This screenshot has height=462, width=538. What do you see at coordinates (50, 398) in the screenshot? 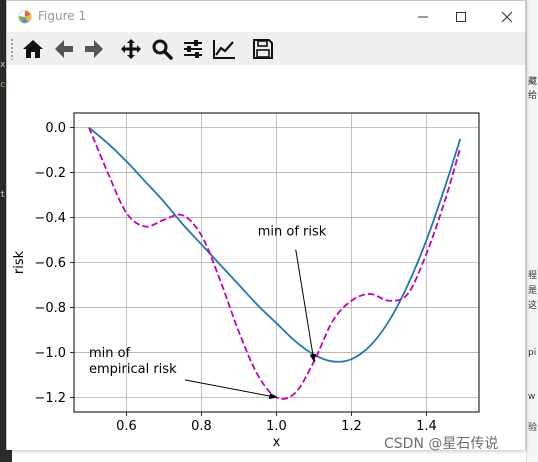
I see `y-tick-label: −1.2` at bounding box center [50, 398].